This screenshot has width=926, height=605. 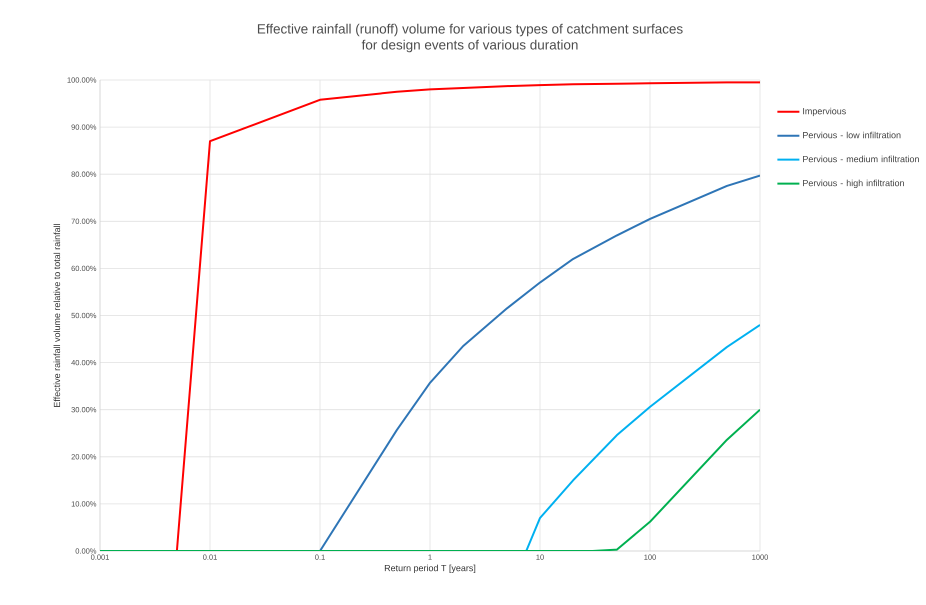 What do you see at coordinates (824, 112) in the screenshot?
I see `legend-label: Impervious` at bounding box center [824, 112].